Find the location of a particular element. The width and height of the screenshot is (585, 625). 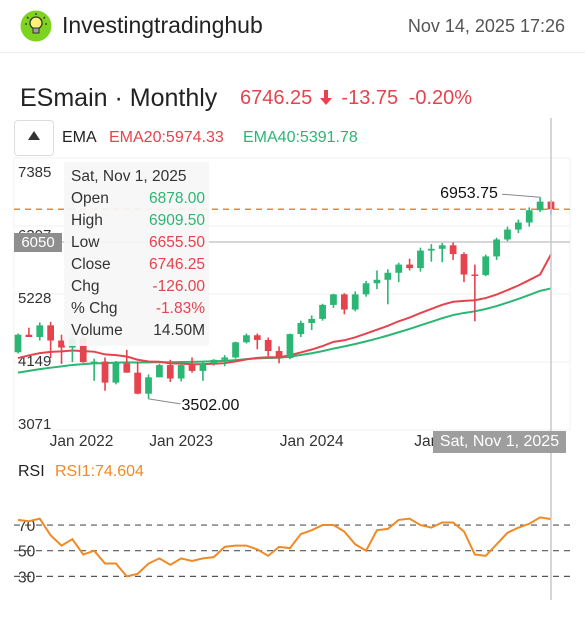

rsi-name: RSI is located at coordinates (31, 471).